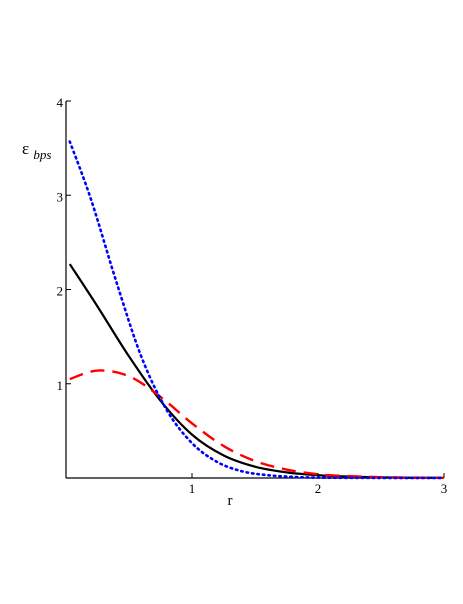 The width and height of the screenshot is (463, 604). I want to click on y-axis-label-subscript: bps, so click(42, 154).